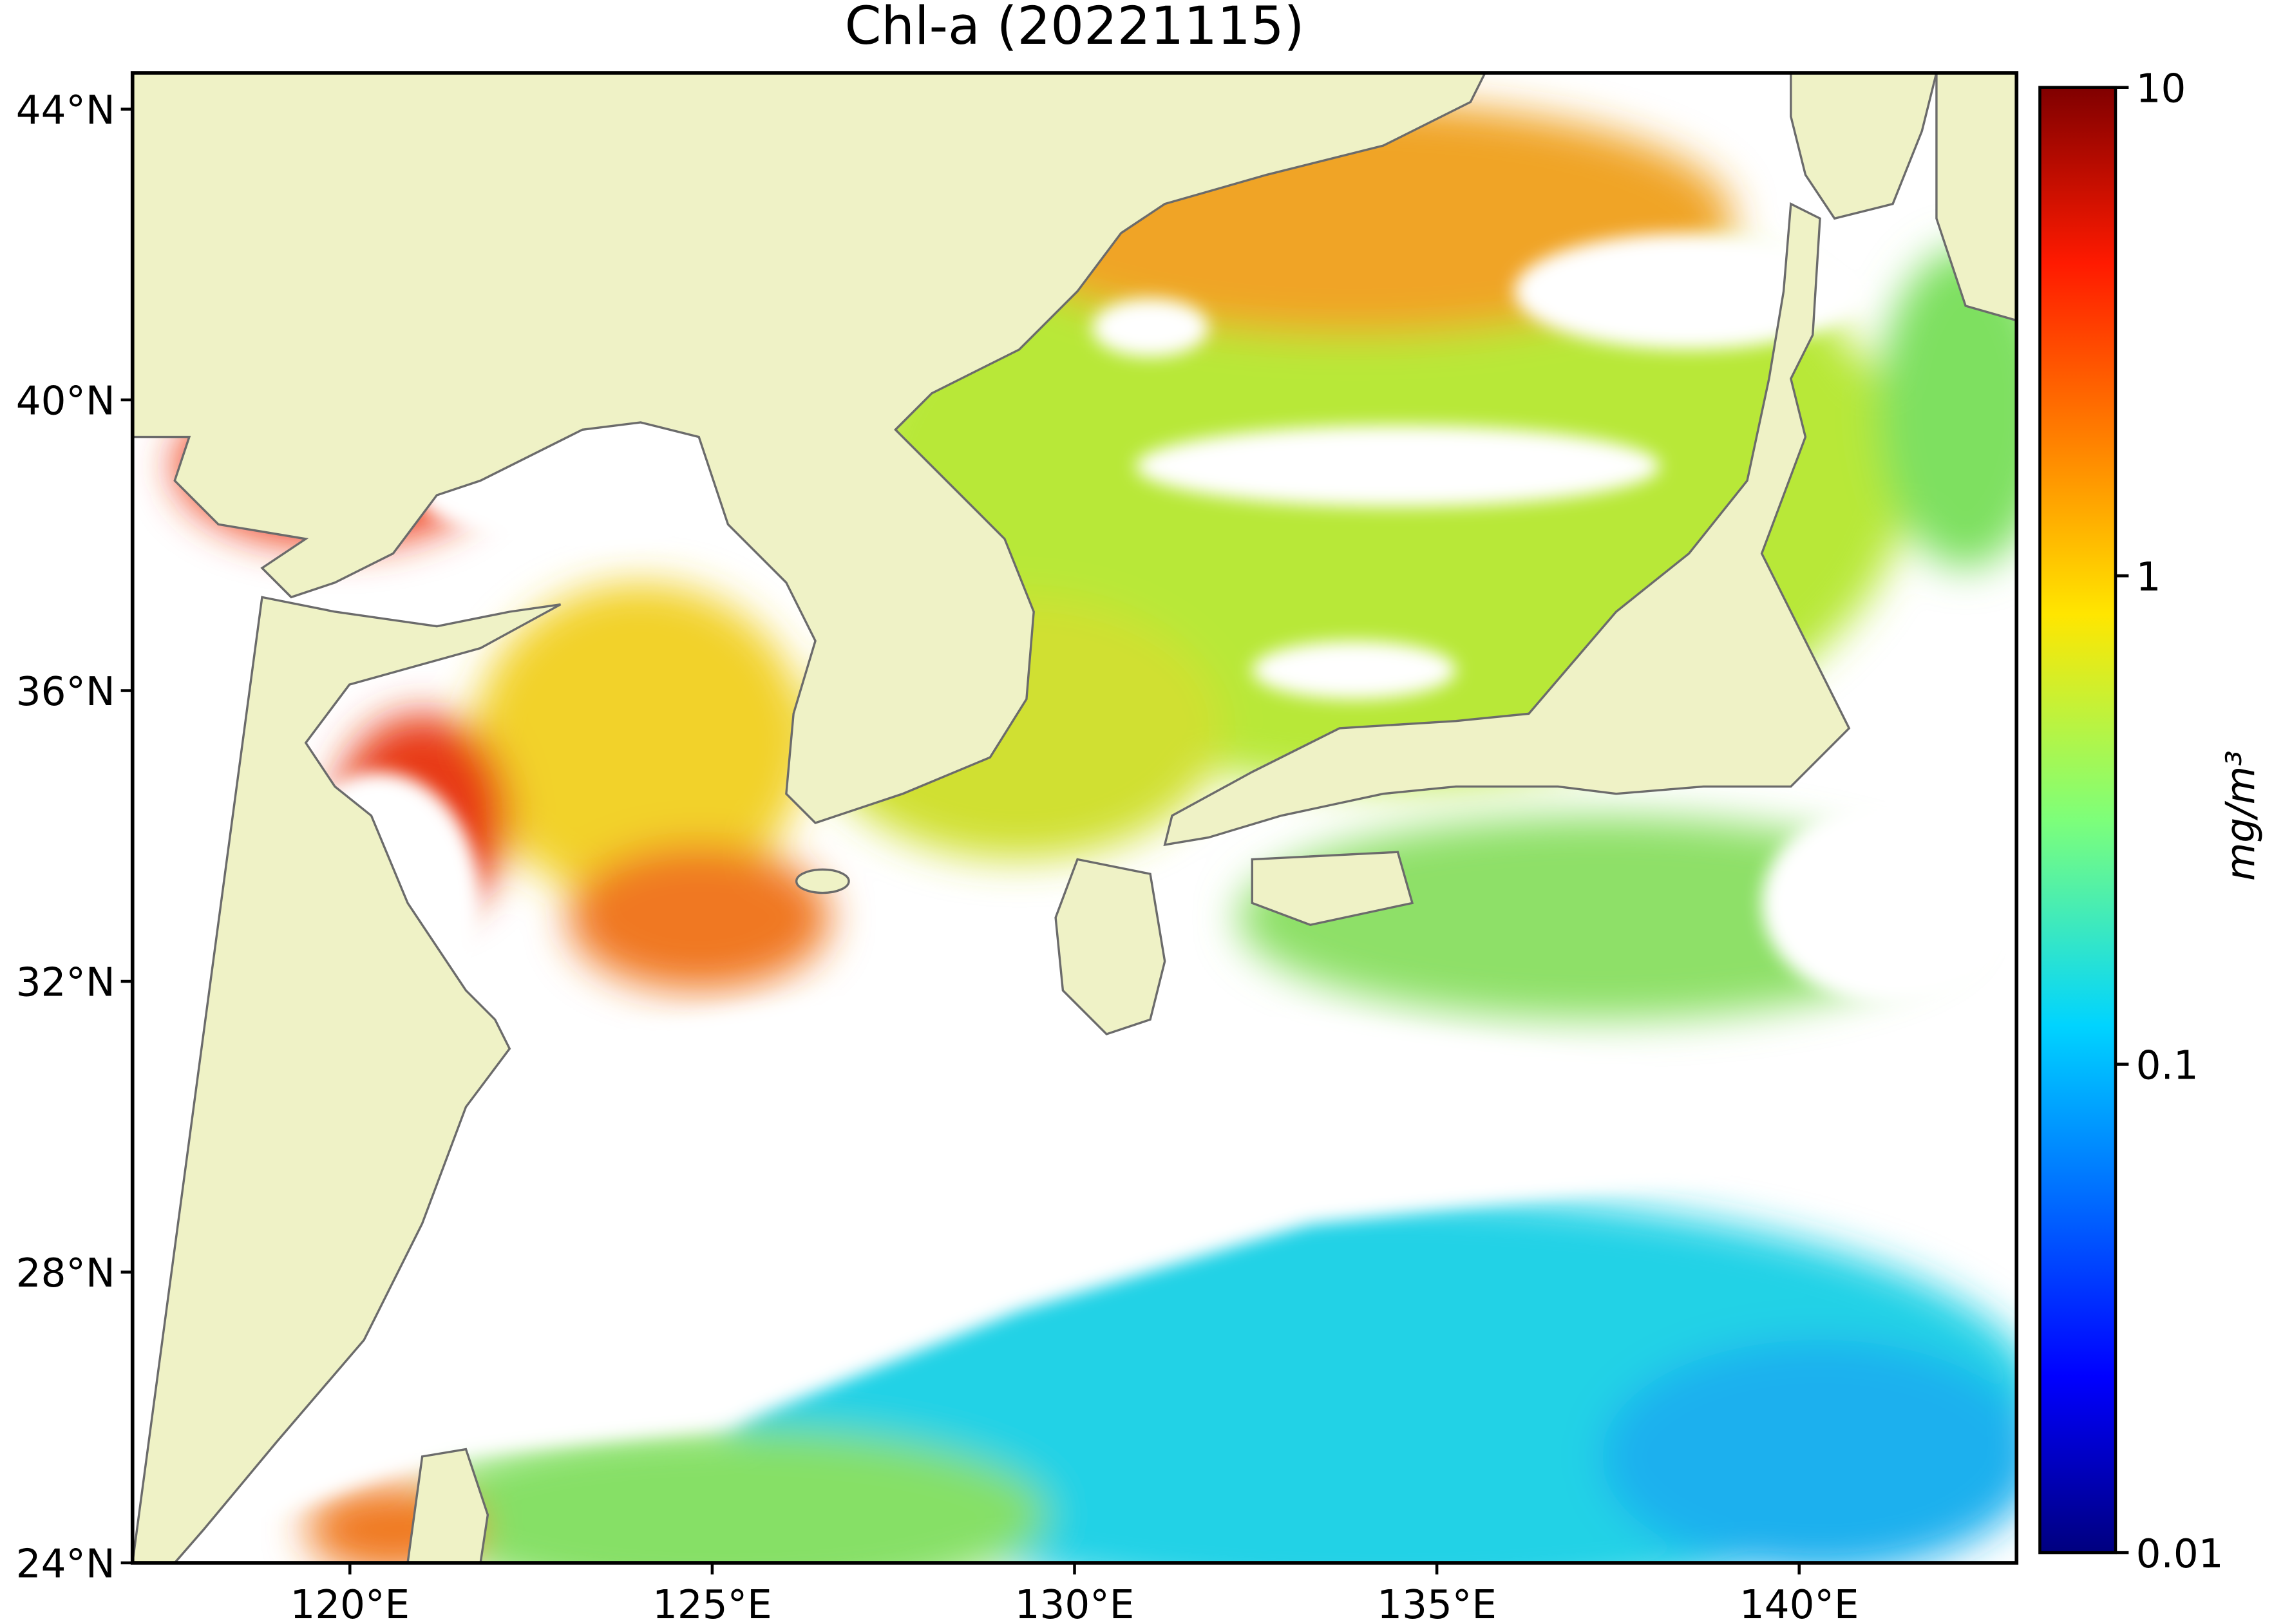 Image resolution: width=2283 pixels, height=1624 pixels. What do you see at coordinates (712, 1603) in the screenshot?
I see `x-tick-label: 125°E` at bounding box center [712, 1603].